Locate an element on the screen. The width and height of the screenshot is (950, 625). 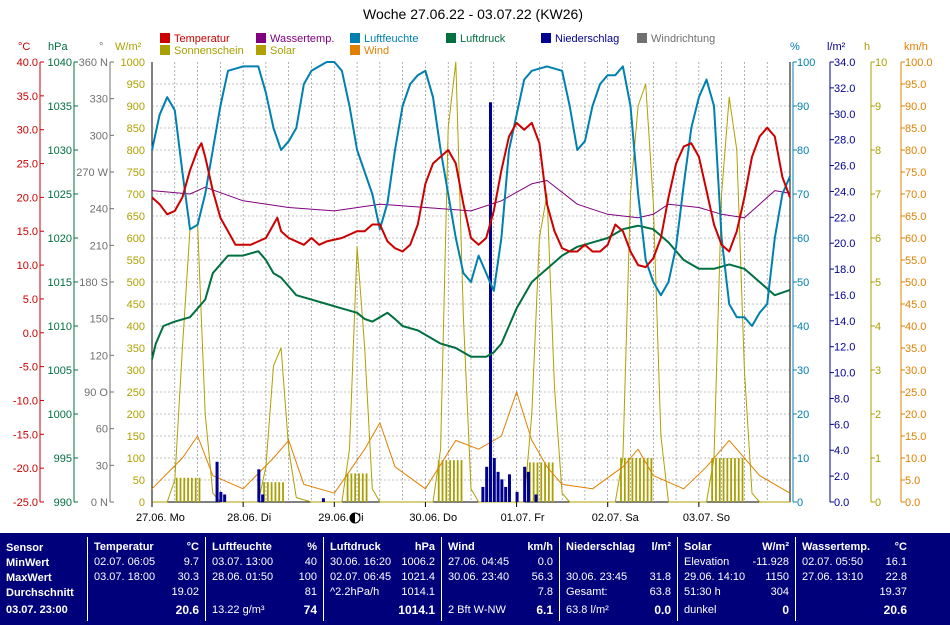
temp-axis-tick: 10.0 is located at coordinates (27, 266).